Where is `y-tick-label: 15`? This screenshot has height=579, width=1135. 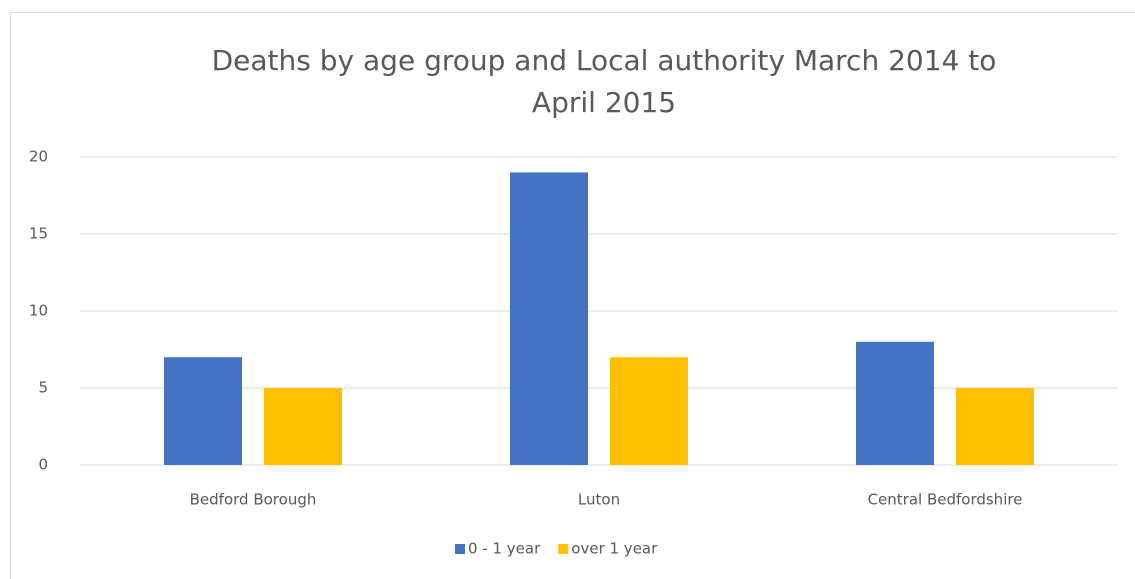 y-tick-label: 15 is located at coordinates (38, 234).